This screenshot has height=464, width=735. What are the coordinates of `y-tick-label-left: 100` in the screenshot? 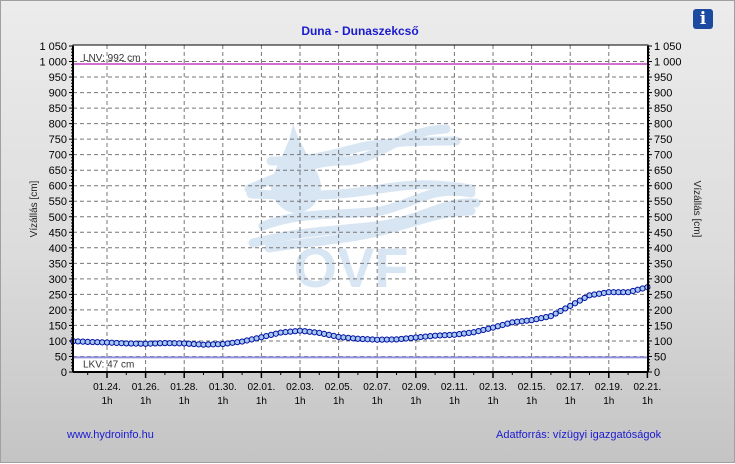 It's located at (58, 342).